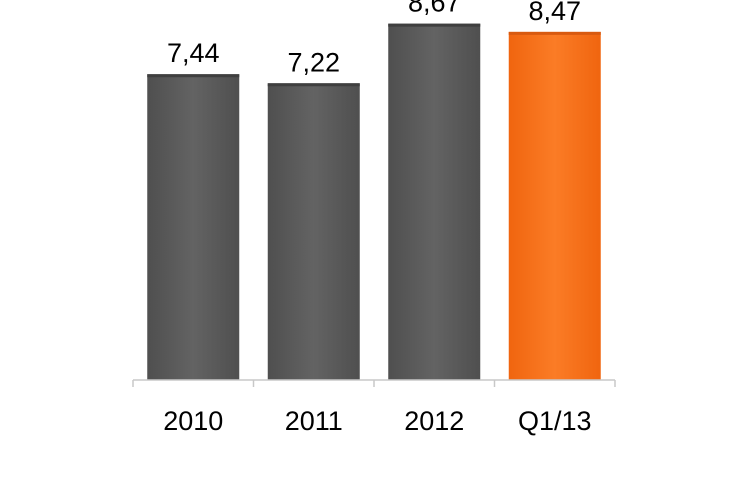 This screenshot has width=739, height=483. What do you see at coordinates (313, 62) in the screenshot?
I see `data-label: 7,22` at bounding box center [313, 62].